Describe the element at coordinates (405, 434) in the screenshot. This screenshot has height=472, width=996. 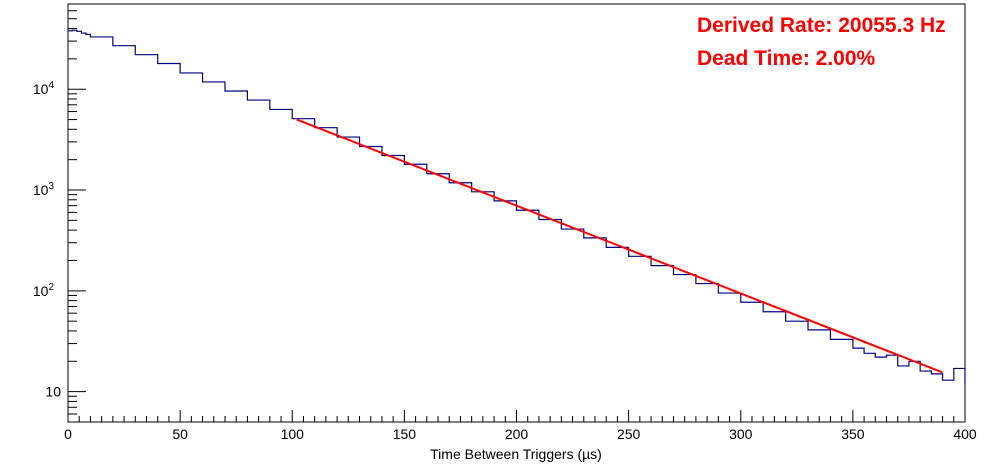
I see `x-tick-label: 150` at that location.